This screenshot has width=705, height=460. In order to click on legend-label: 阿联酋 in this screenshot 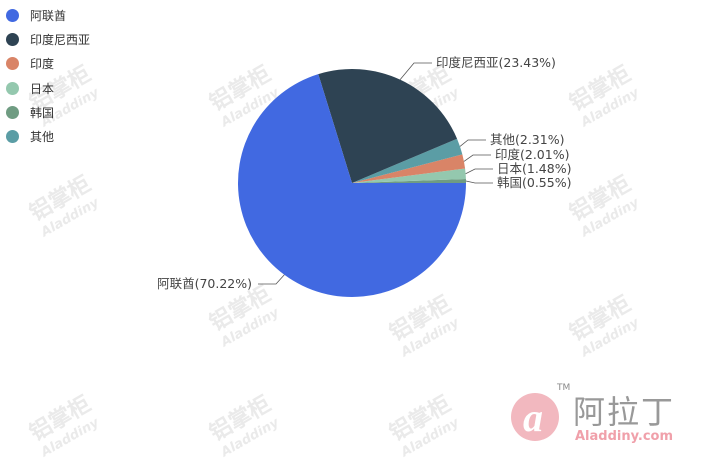, I will do `click(48, 15)`.